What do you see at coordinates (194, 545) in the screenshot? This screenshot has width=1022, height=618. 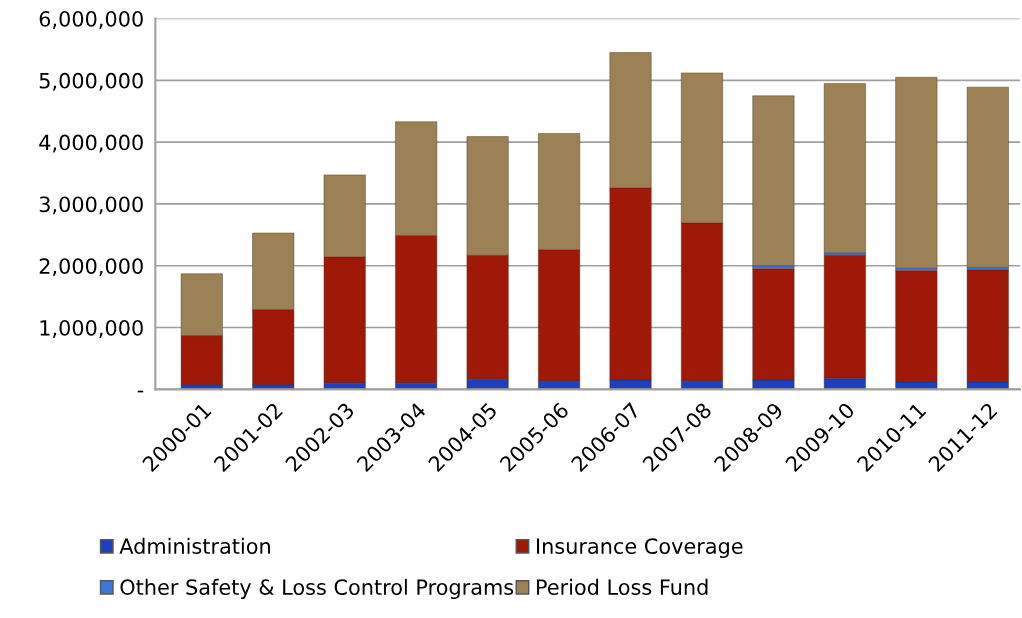 I see `legend-label: Administration` at bounding box center [194, 545].